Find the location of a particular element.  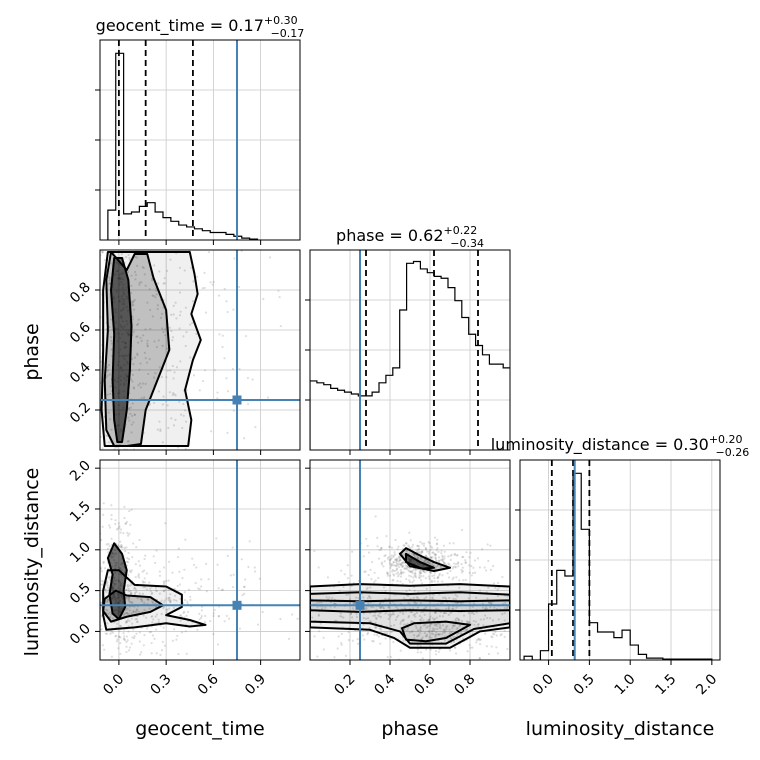

xlabel-phase: phase is located at coordinates (409, 729).